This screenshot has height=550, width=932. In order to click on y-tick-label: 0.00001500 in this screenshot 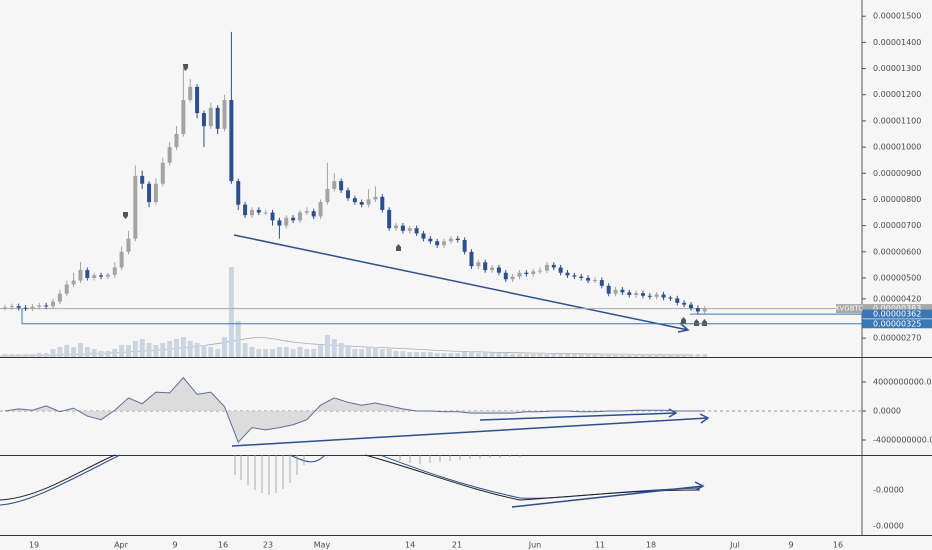, I will do `click(897, 16)`.